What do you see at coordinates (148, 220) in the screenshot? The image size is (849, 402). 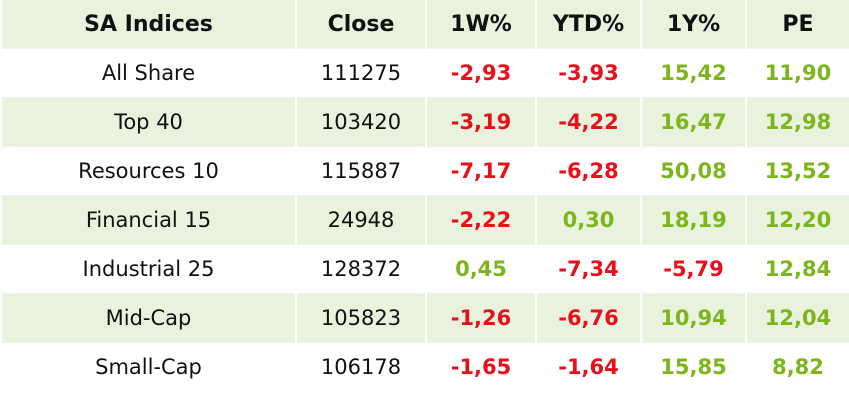 I see `index-name: Financial 15` at bounding box center [148, 220].